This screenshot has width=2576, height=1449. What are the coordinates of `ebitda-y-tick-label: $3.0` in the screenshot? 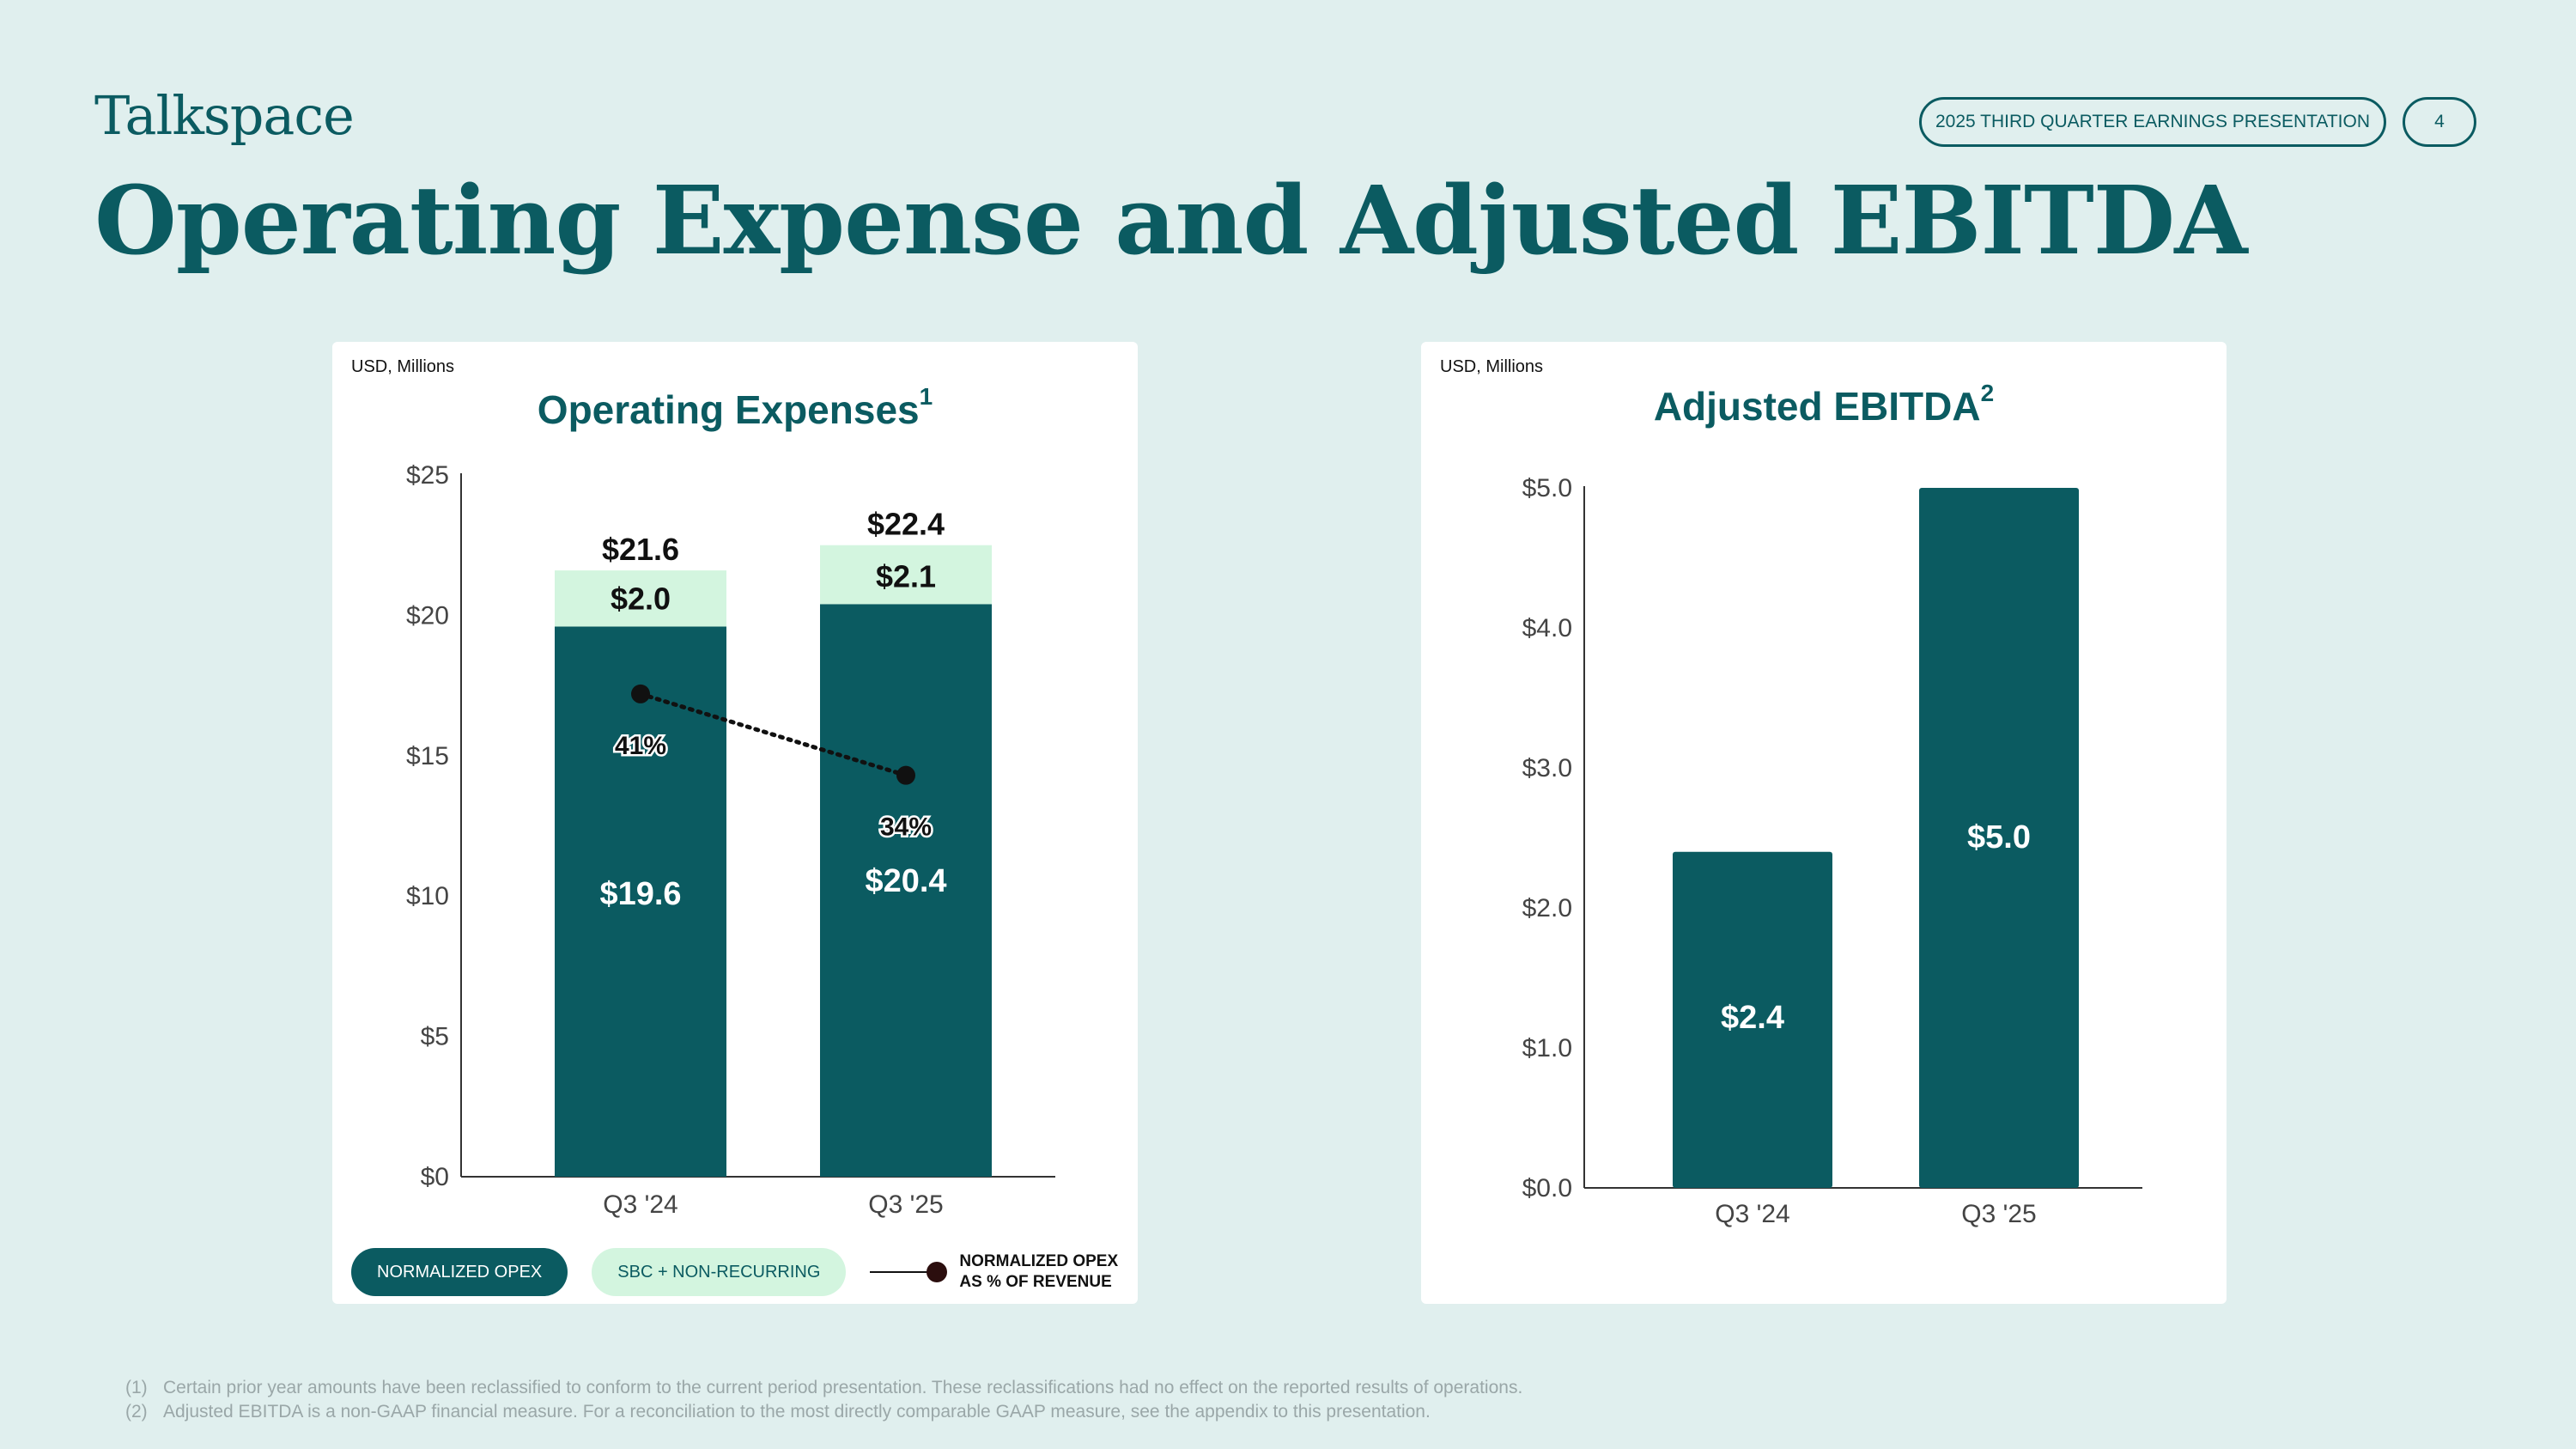 It's located at (1547, 768).